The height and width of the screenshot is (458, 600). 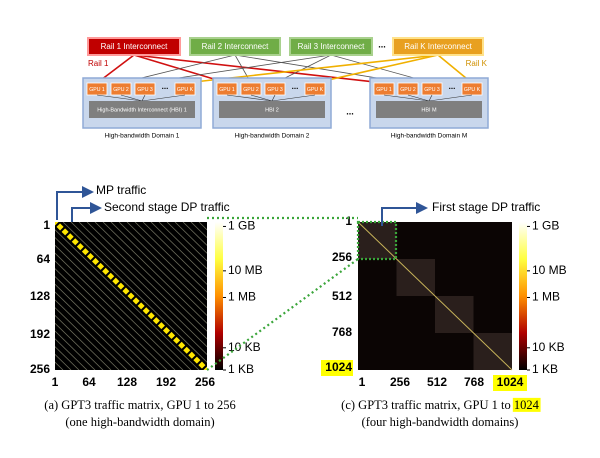 What do you see at coordinates (219, 296) in the screenshot?
I see `colorbar` at bounding box center [219, 296].